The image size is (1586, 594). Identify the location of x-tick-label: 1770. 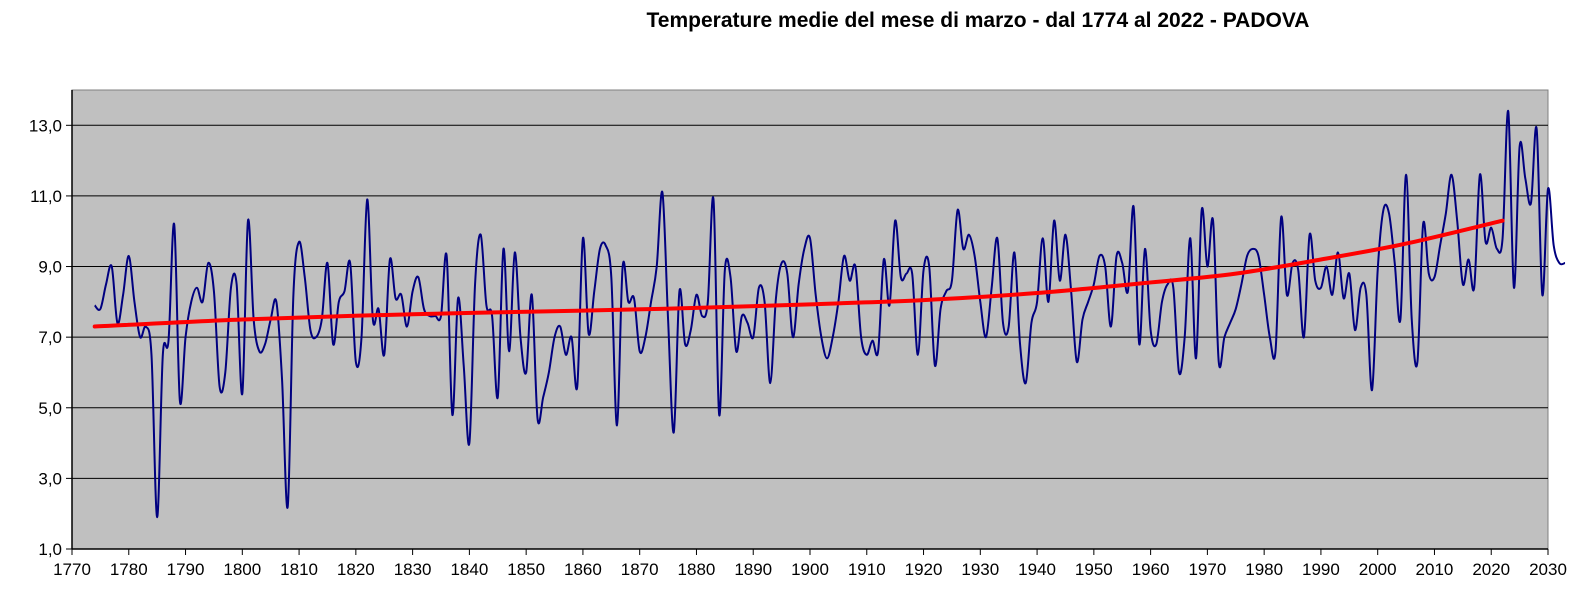
(72, 569).